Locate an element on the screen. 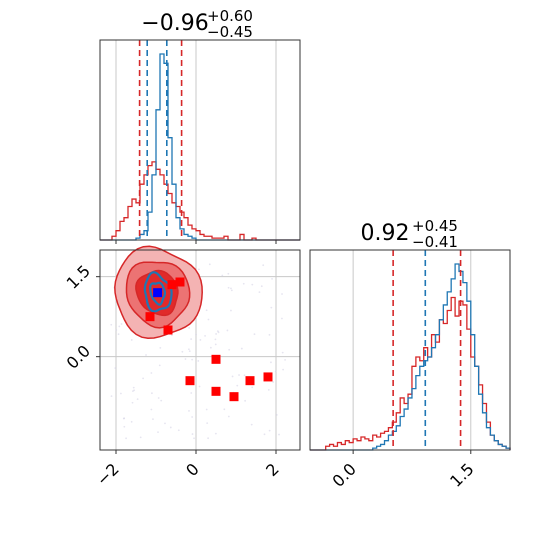  param2-title-lower: −0.41 is located at coordinates (435, 242).